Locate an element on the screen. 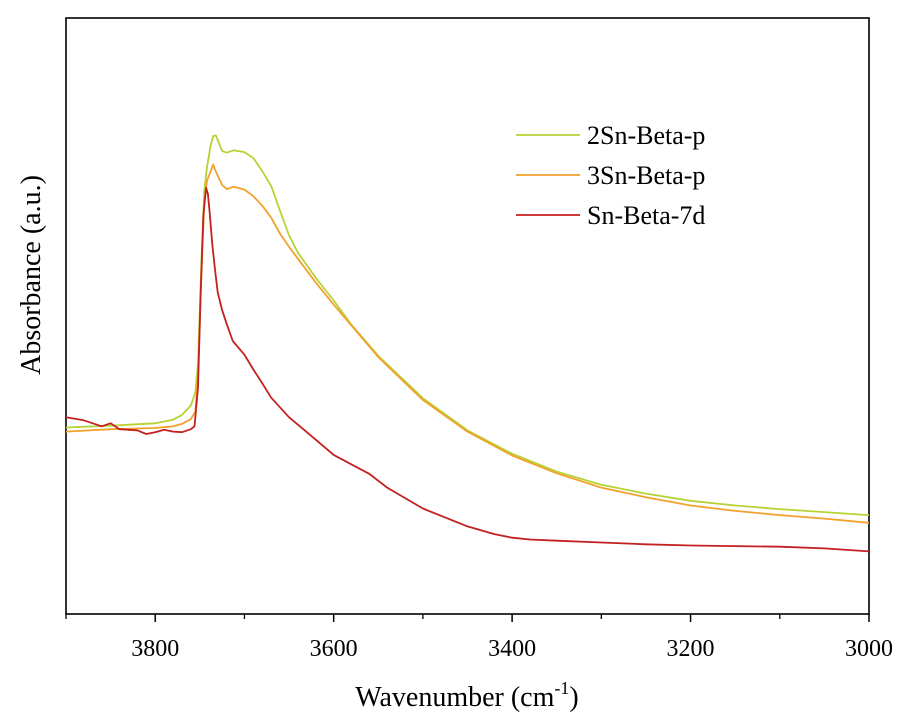 The image size is (906, 722). legend-label: Sn-Beta-7d is located at coordinates (646, 215).